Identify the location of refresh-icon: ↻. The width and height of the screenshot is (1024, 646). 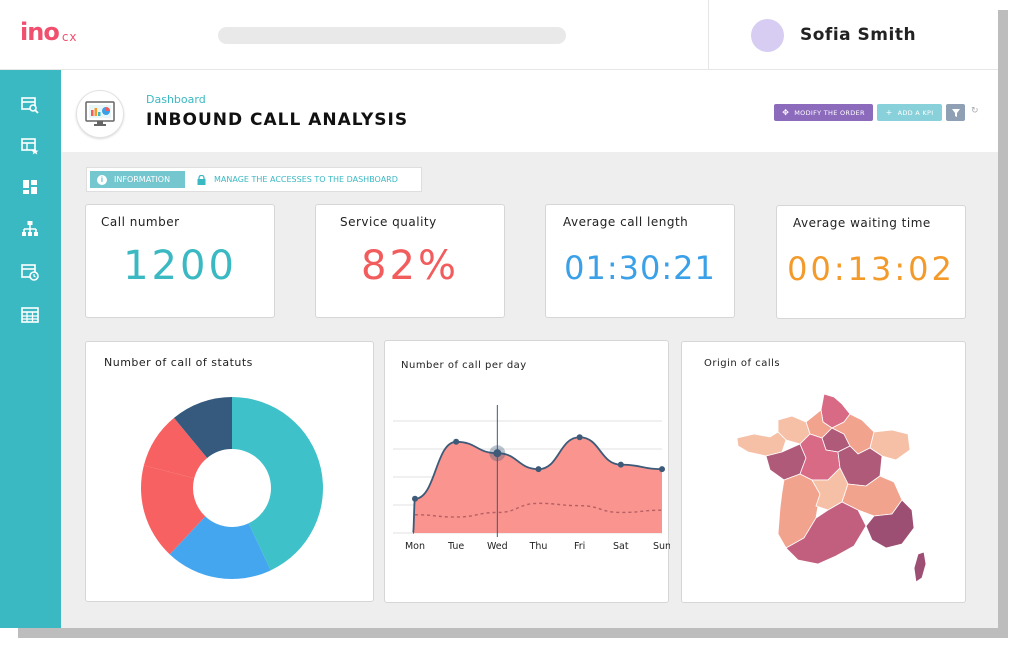
(975, 111).